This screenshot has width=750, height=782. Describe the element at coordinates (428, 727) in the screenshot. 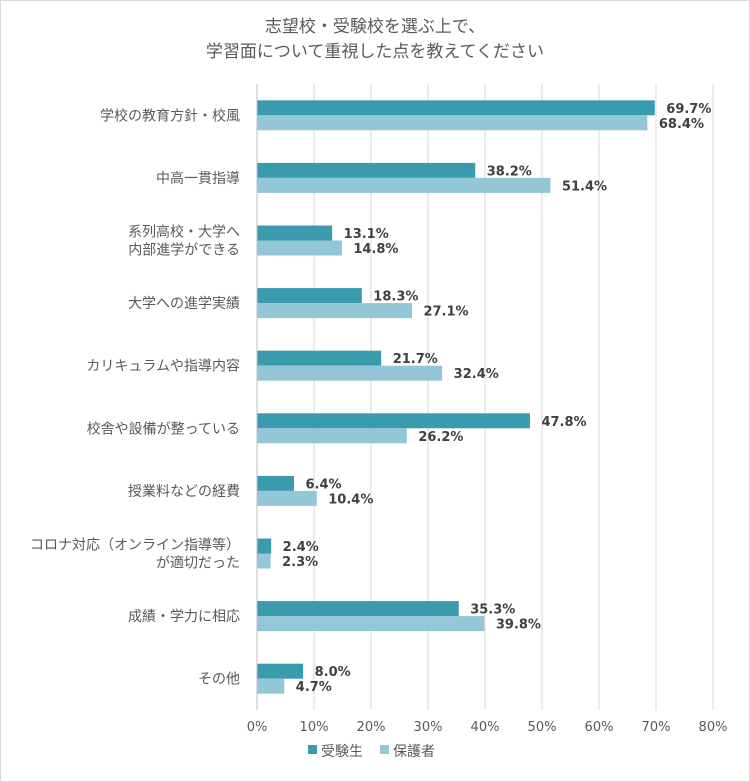

I see `x-tick-label-30: 30%` at that location.